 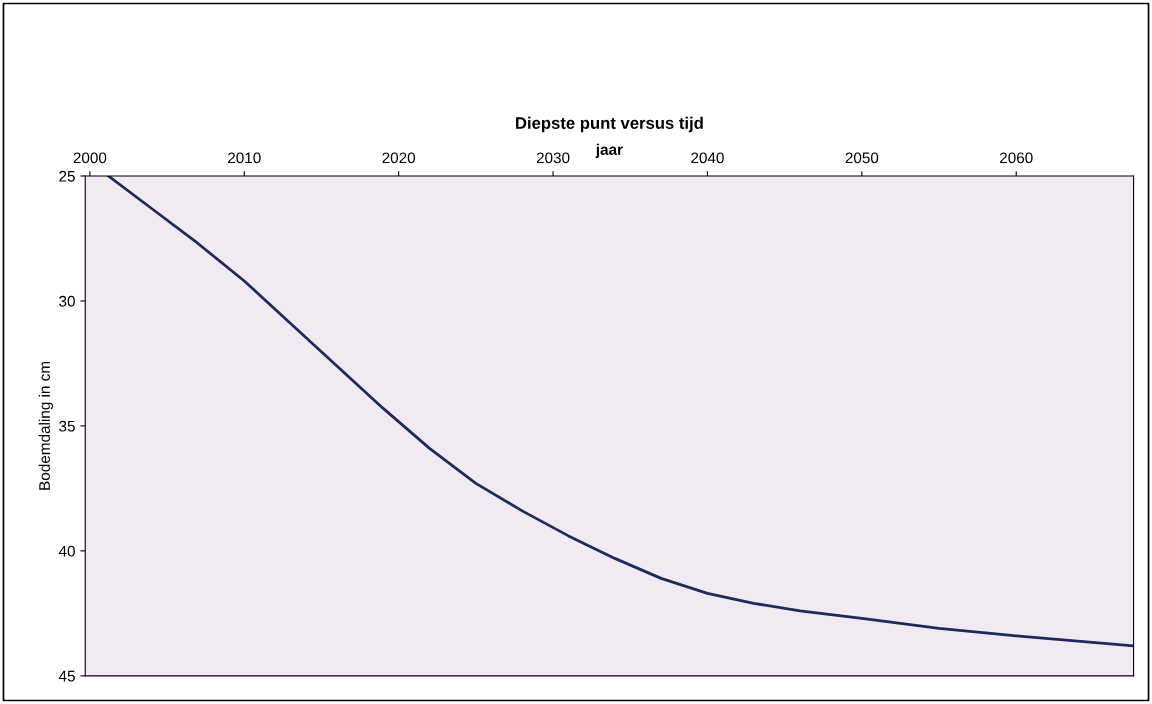 What do you see at coordinates (609, 150) in the screenshot?
I see `x-axis-title: jaar` at bounding box center [609, 150].